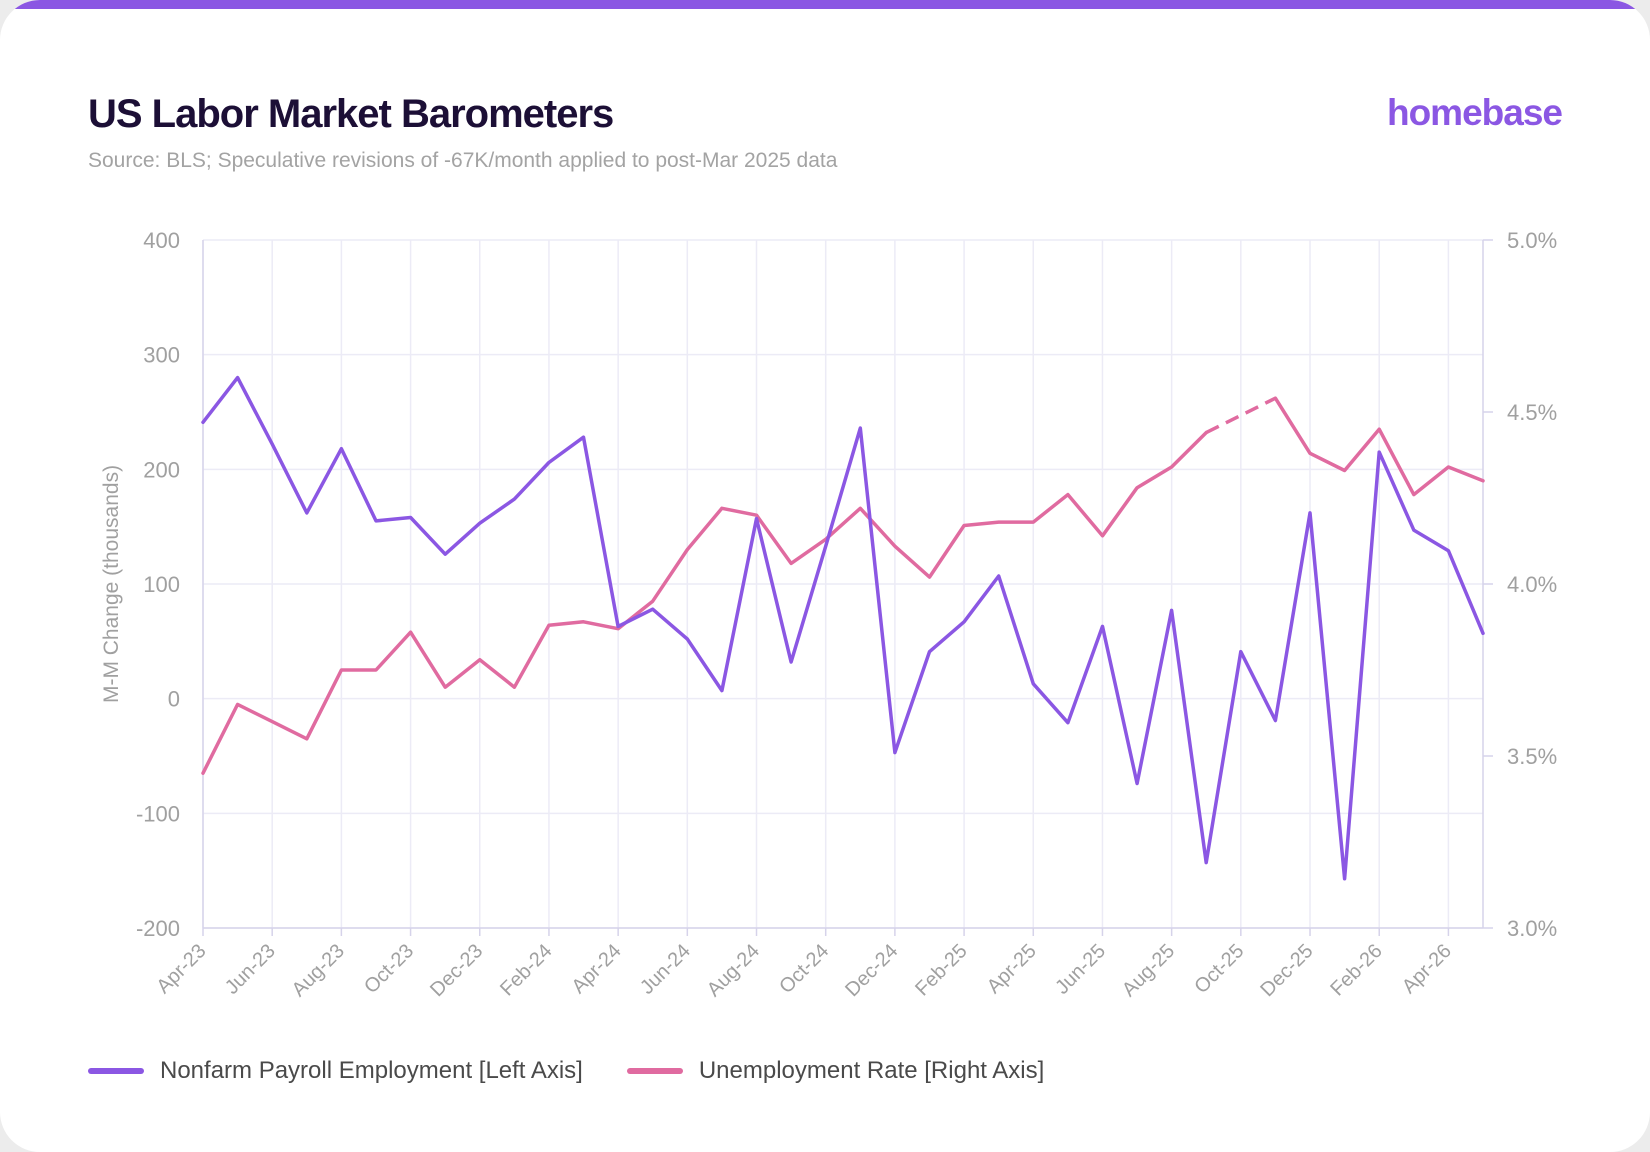 This screenshot has width=1650, height=1152. What do you see at coordinates (318, 970) in the screenshot?
I see `x-tick-label: Aug-23` at bounding box center [318, 970].